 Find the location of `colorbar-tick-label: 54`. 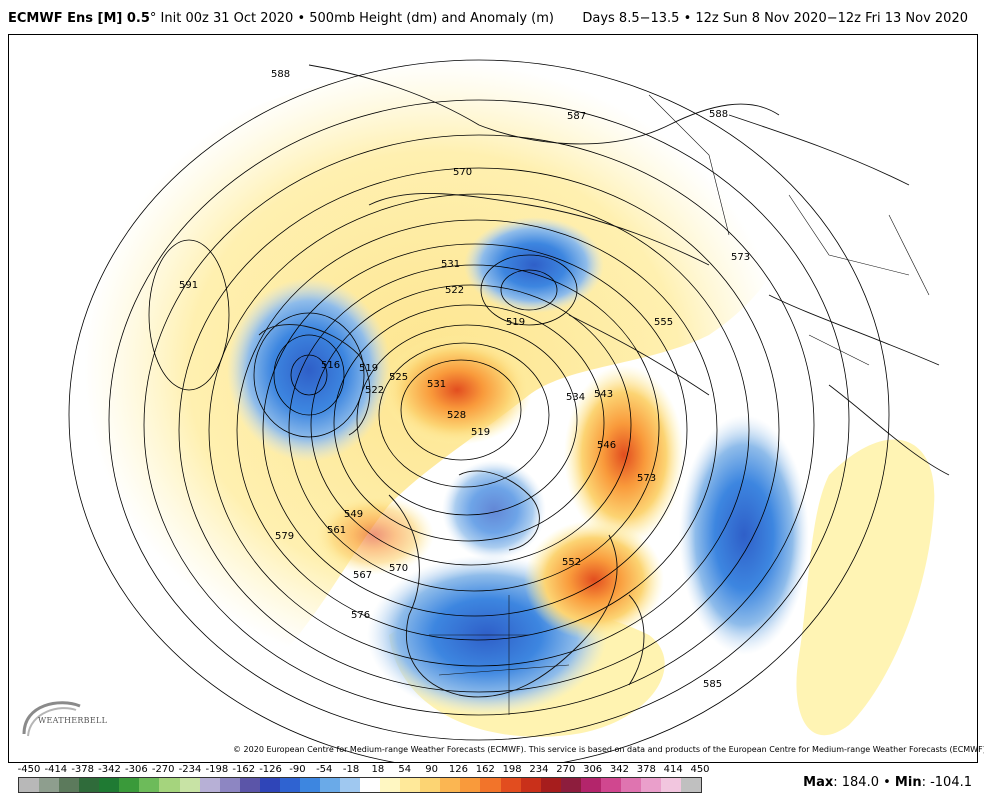

colorbar-tick-label: 54 is located at coordinates (405, 769).